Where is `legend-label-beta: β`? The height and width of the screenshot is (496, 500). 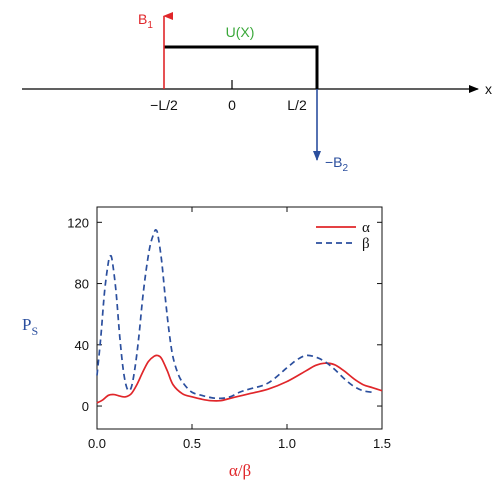
legend-label-beta: β is located at coordinates (366, 244).